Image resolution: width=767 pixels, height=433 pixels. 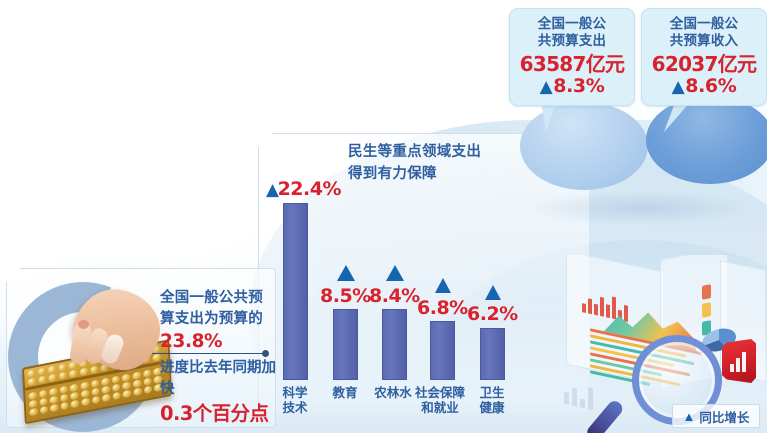 I want to click on left-stat-progress: 全国一般公共预算支出为预算的 23.8%, so click(x=216, y=321).